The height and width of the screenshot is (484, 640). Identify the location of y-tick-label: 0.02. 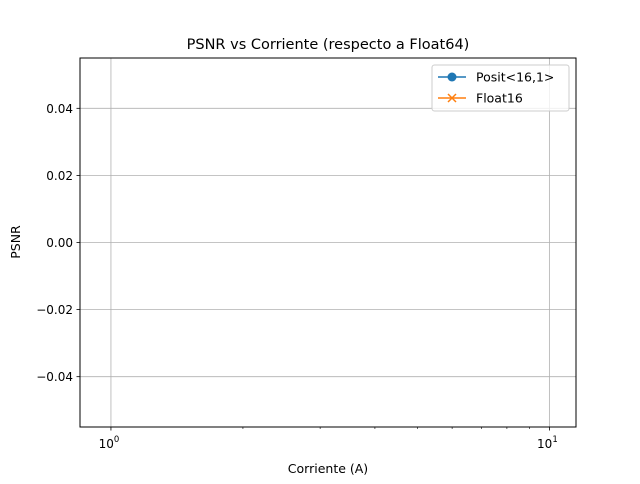
(59, 176).